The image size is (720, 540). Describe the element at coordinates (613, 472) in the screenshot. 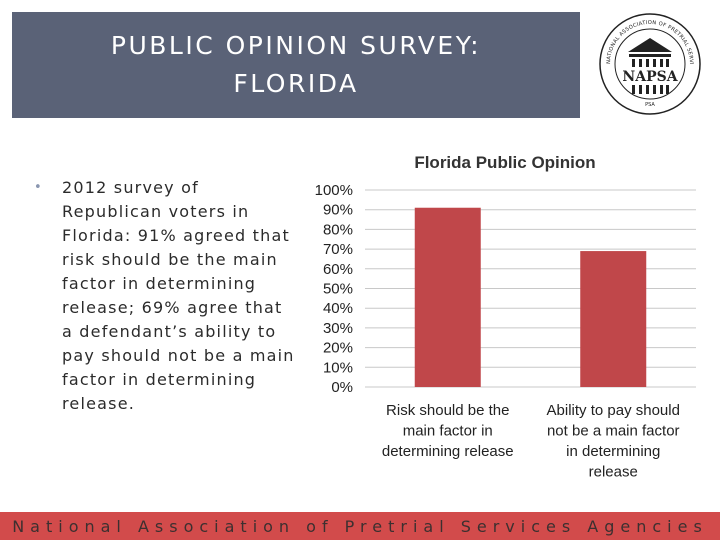

I see `x-tick-label: release` at that location.